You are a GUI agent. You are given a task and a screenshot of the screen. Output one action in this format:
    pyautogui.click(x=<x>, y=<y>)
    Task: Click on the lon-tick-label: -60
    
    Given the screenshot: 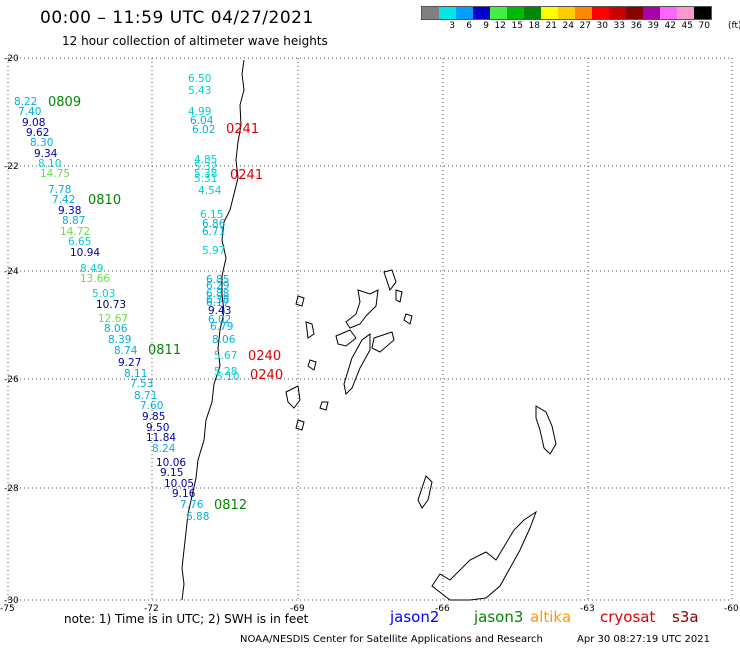 What is the action you would take?
    pyautogui.click(x=731, y=609)
    